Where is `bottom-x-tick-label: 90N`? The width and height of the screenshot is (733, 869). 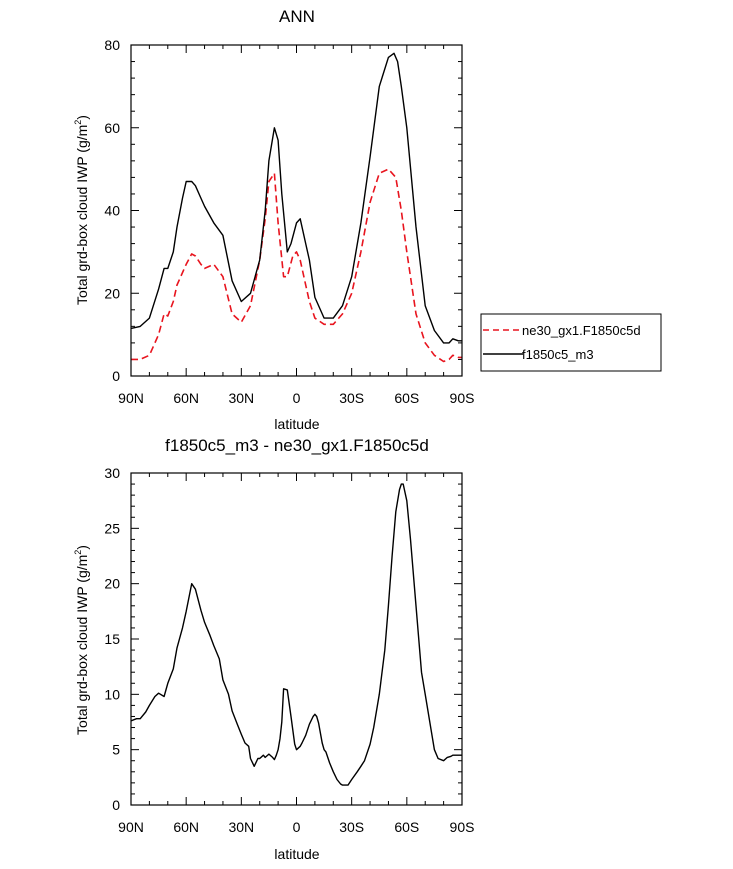
bottom-x-tick-label: 90N is located at coordinates (131, 827).